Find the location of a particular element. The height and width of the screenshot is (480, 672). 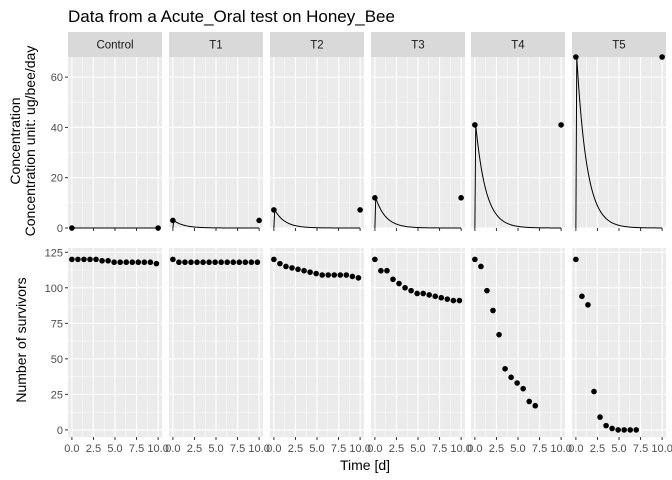

conc-y-tick-label: 60 is located at coordinates (57, 78).